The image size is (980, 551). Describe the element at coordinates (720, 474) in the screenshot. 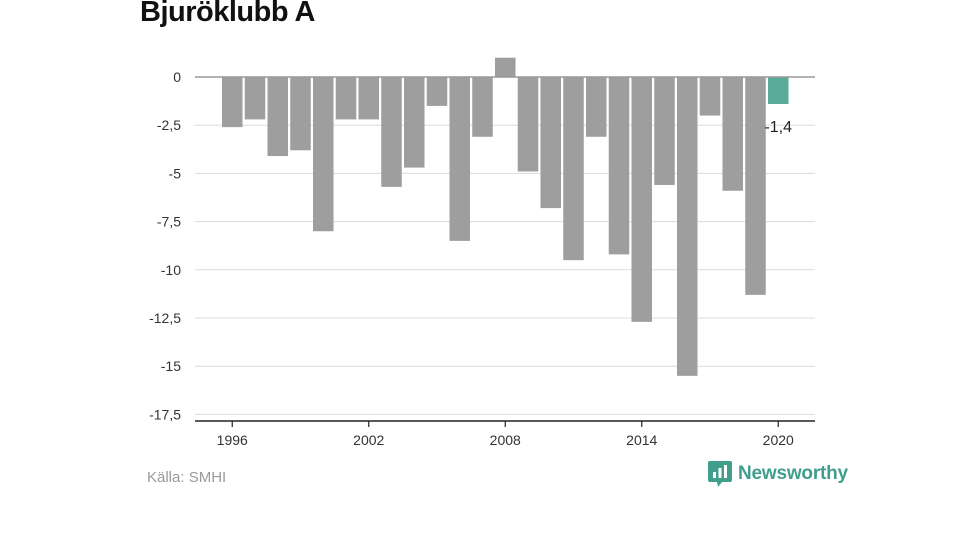

I see `newsworthy-logo-icon` at that location.